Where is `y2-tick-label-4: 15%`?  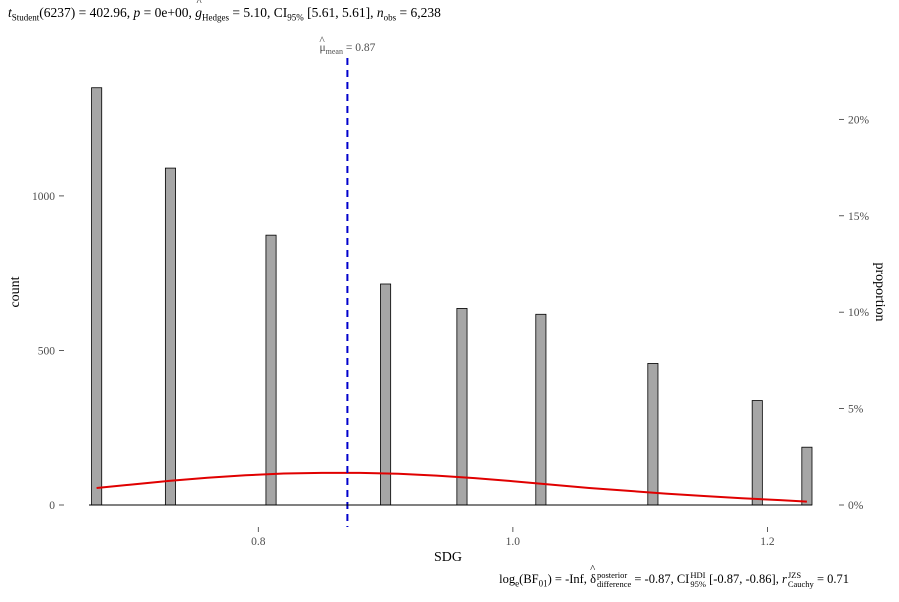 y2-tick-label-4: 15% is located at coordinates (859, 217).